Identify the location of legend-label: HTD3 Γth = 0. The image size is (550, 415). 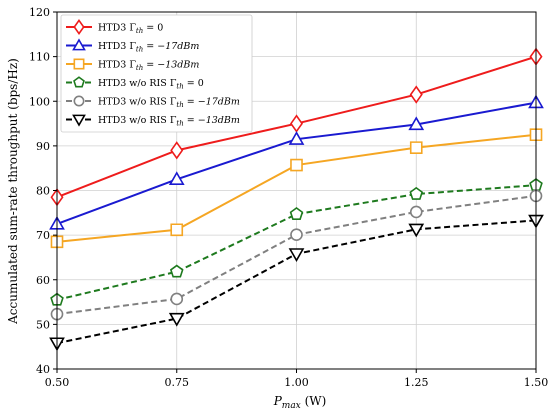
(130, 29).